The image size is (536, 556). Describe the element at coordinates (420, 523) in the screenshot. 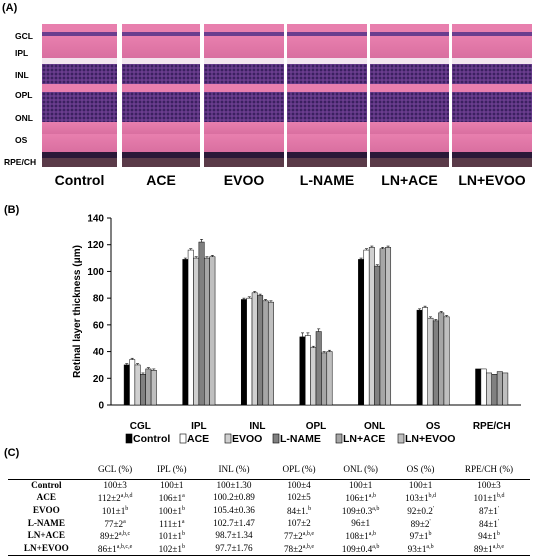

I see `table-cell: 89±2'` at that location.